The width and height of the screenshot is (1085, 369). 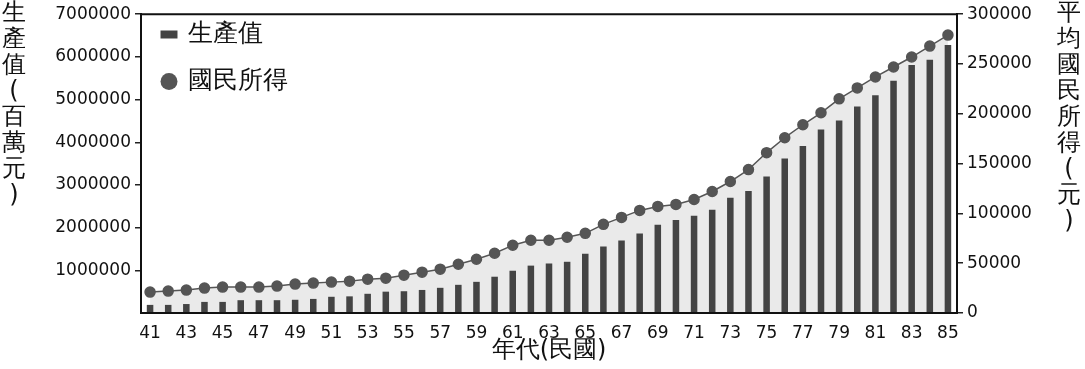 I want to click on y-tick-label: 1000000, so click(x=93, y=268).